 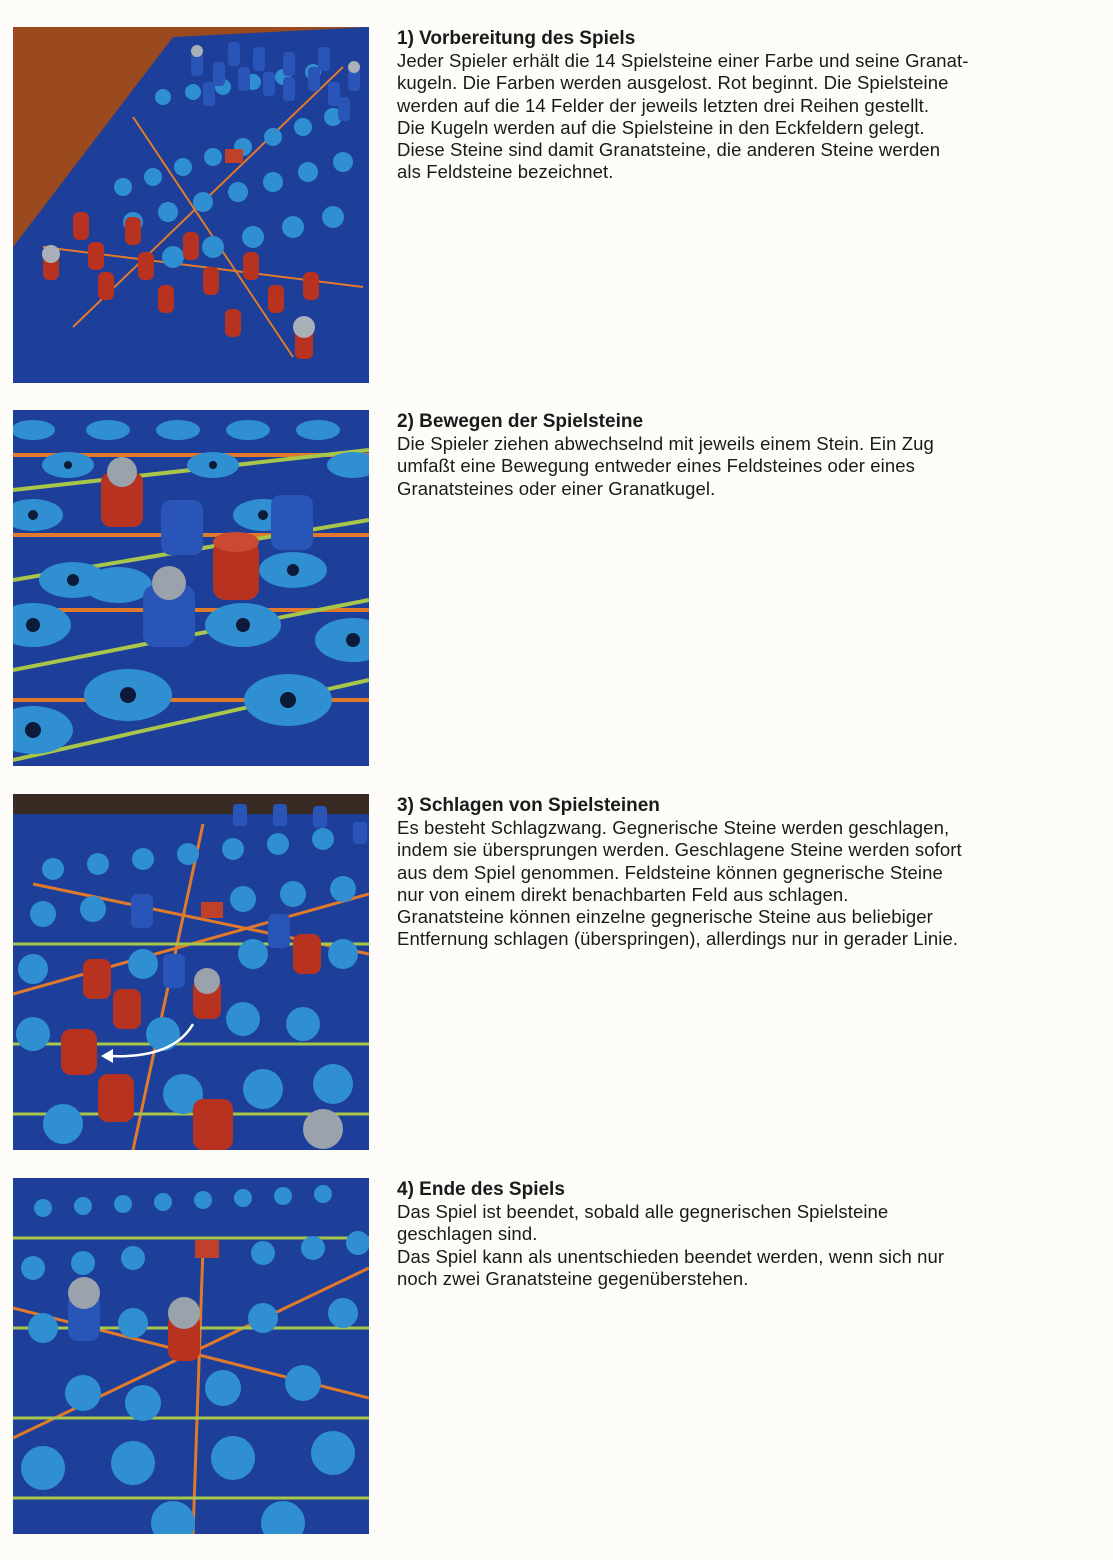 I want to click on board-capture-photo, so click(x=191, y=972).